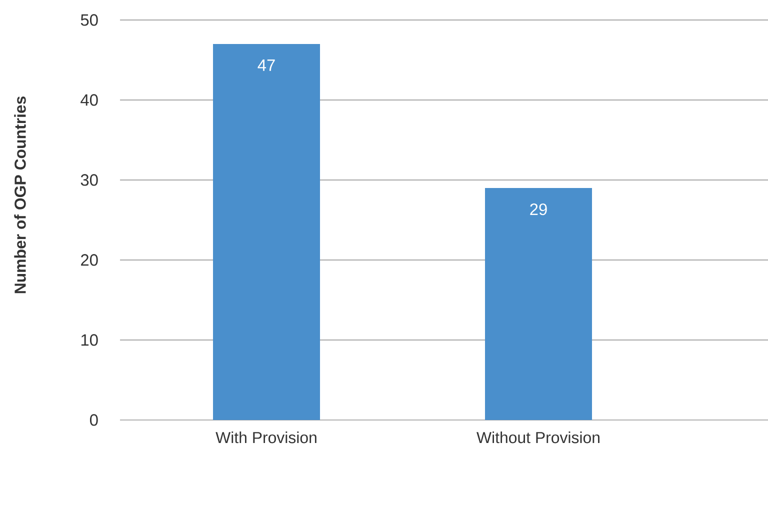 The height and width of the screenshot is (522, 768). Describe the element at coordinates (538, 210) in the screenshot. I see `data-label: 29` at that location.